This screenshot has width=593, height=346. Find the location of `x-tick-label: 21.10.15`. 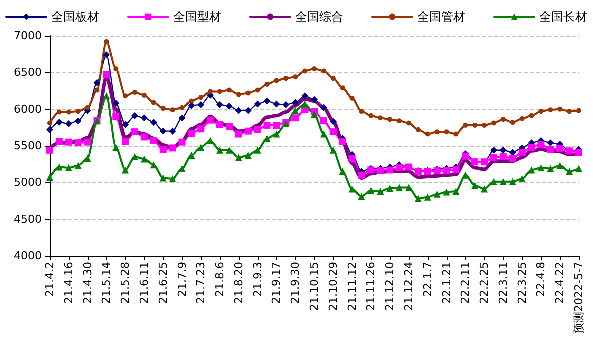

x-tick-label: 21.10.15 is located at coordinates (314, 286).